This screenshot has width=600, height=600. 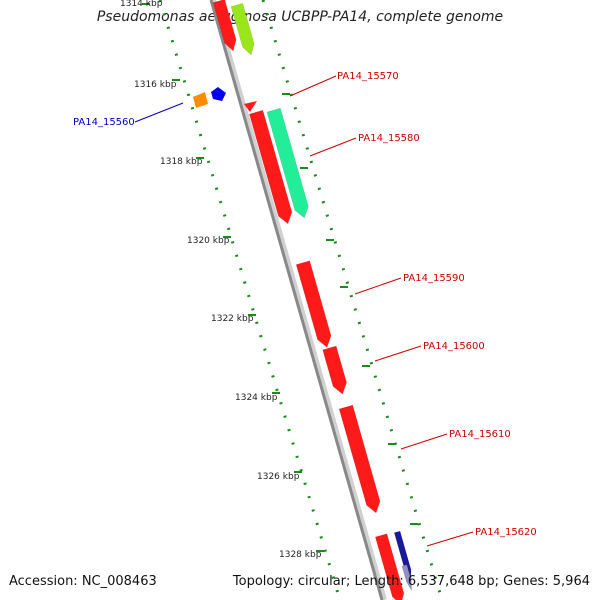 What do you see at coordinates (242, 29) in the screenshot?
I see `gene-arrow-top-lime` at bounding box center [242, 29].